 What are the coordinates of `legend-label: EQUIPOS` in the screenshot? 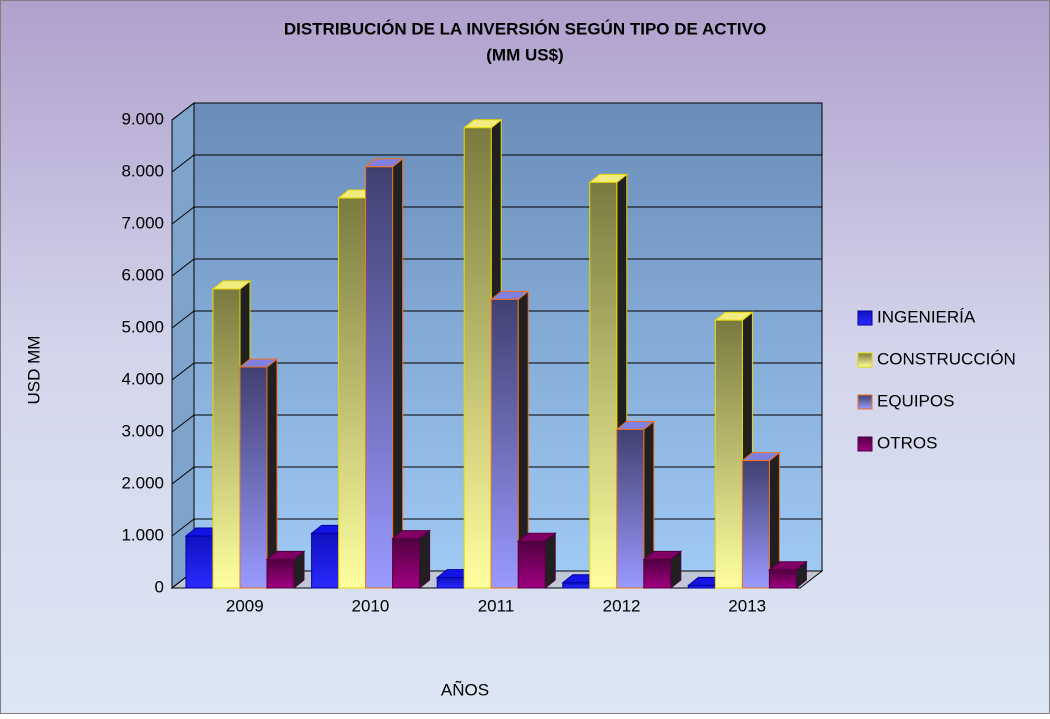 It's located at (915, 400).